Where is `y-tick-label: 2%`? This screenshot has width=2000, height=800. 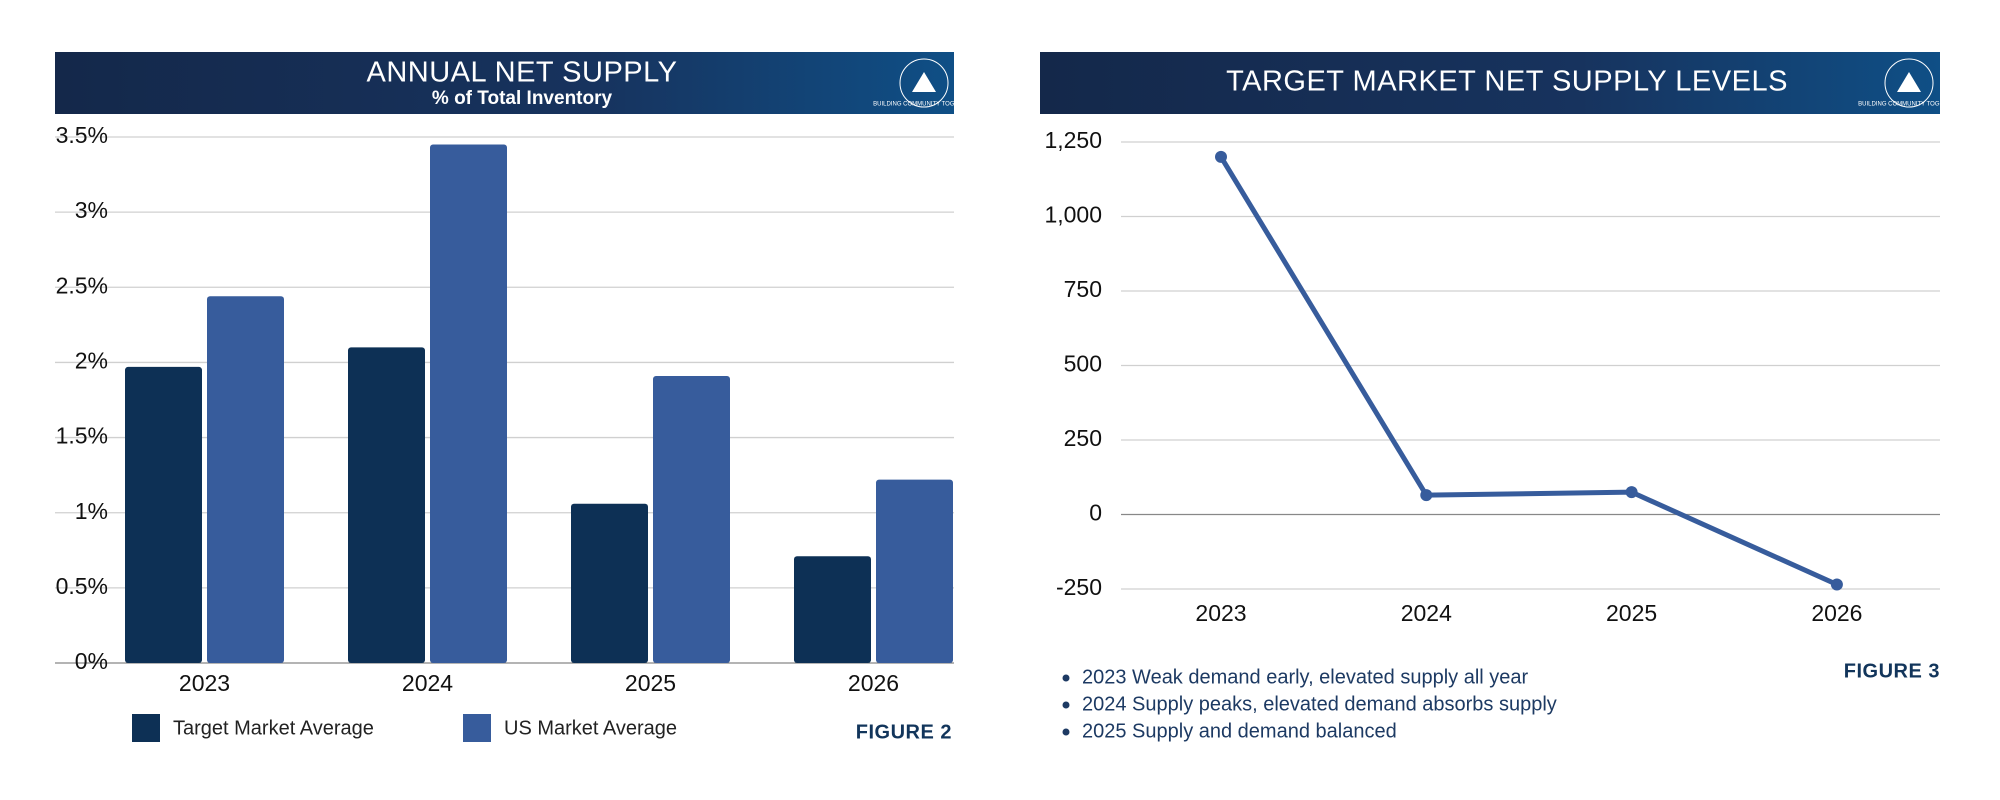 y-tick-label: 2% is located at coordinates (91, 361).